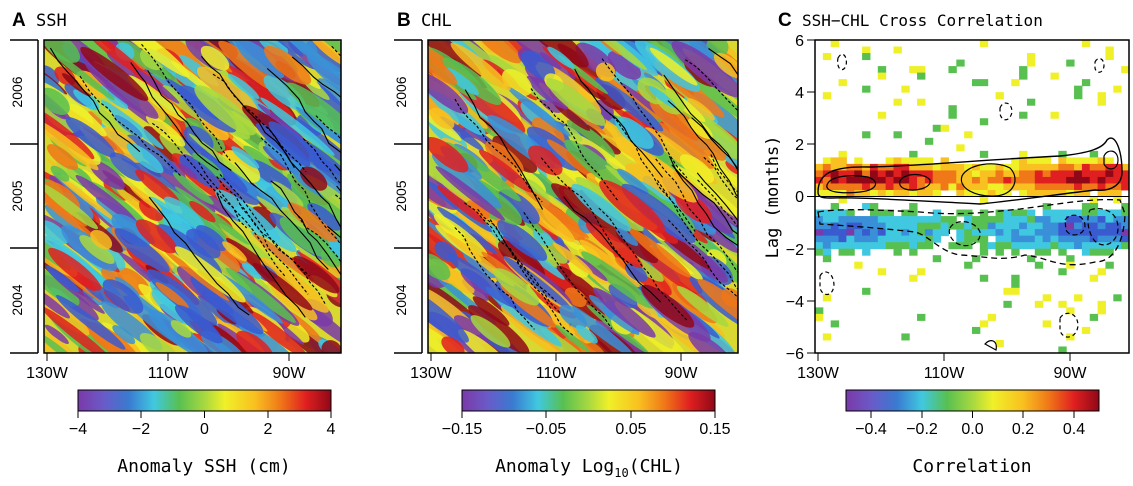  Describe the element at coordinates (773, 197) in the screenshot. I see `panel-c-ylabel: Lag (months)` at that location.